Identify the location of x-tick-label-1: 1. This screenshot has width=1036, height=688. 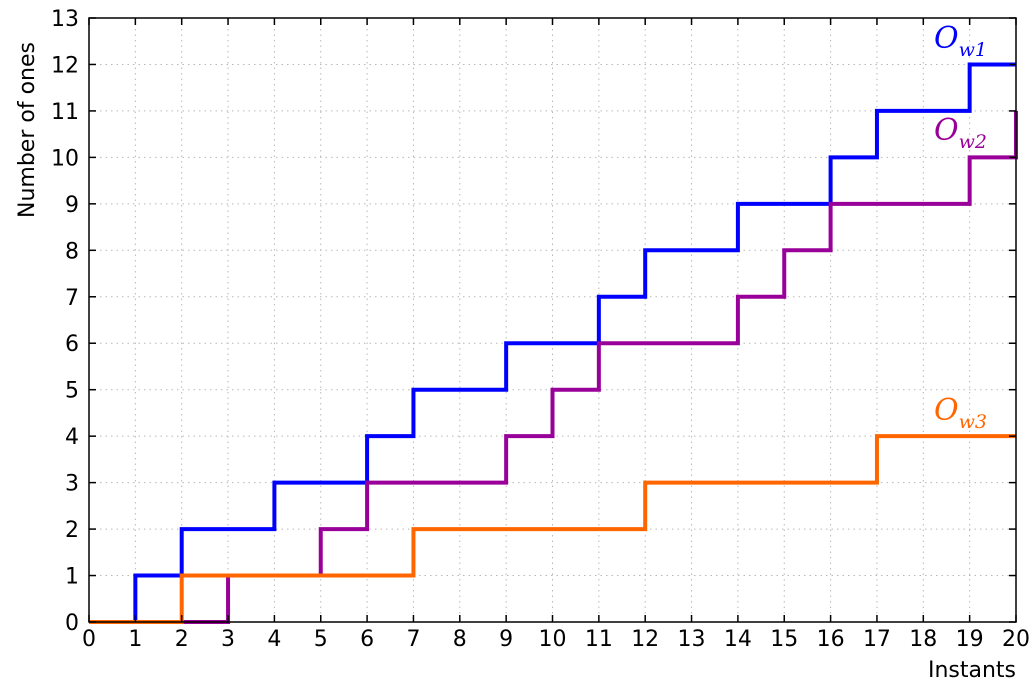
(135, 639).